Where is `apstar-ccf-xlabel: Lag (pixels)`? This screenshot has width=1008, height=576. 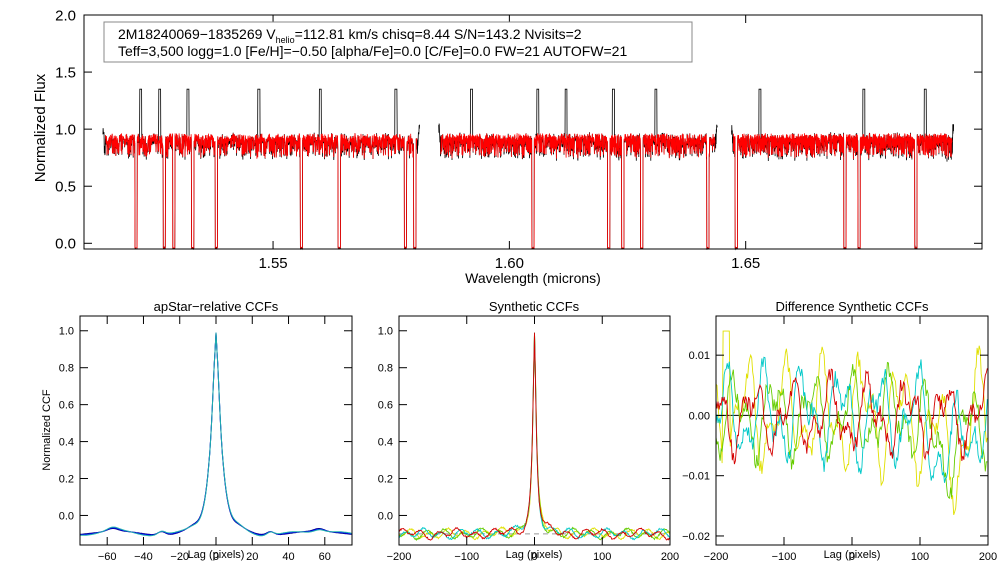
apstar-ccf-xlabel: Lag (pixels) is located at coordinates (216, 555).